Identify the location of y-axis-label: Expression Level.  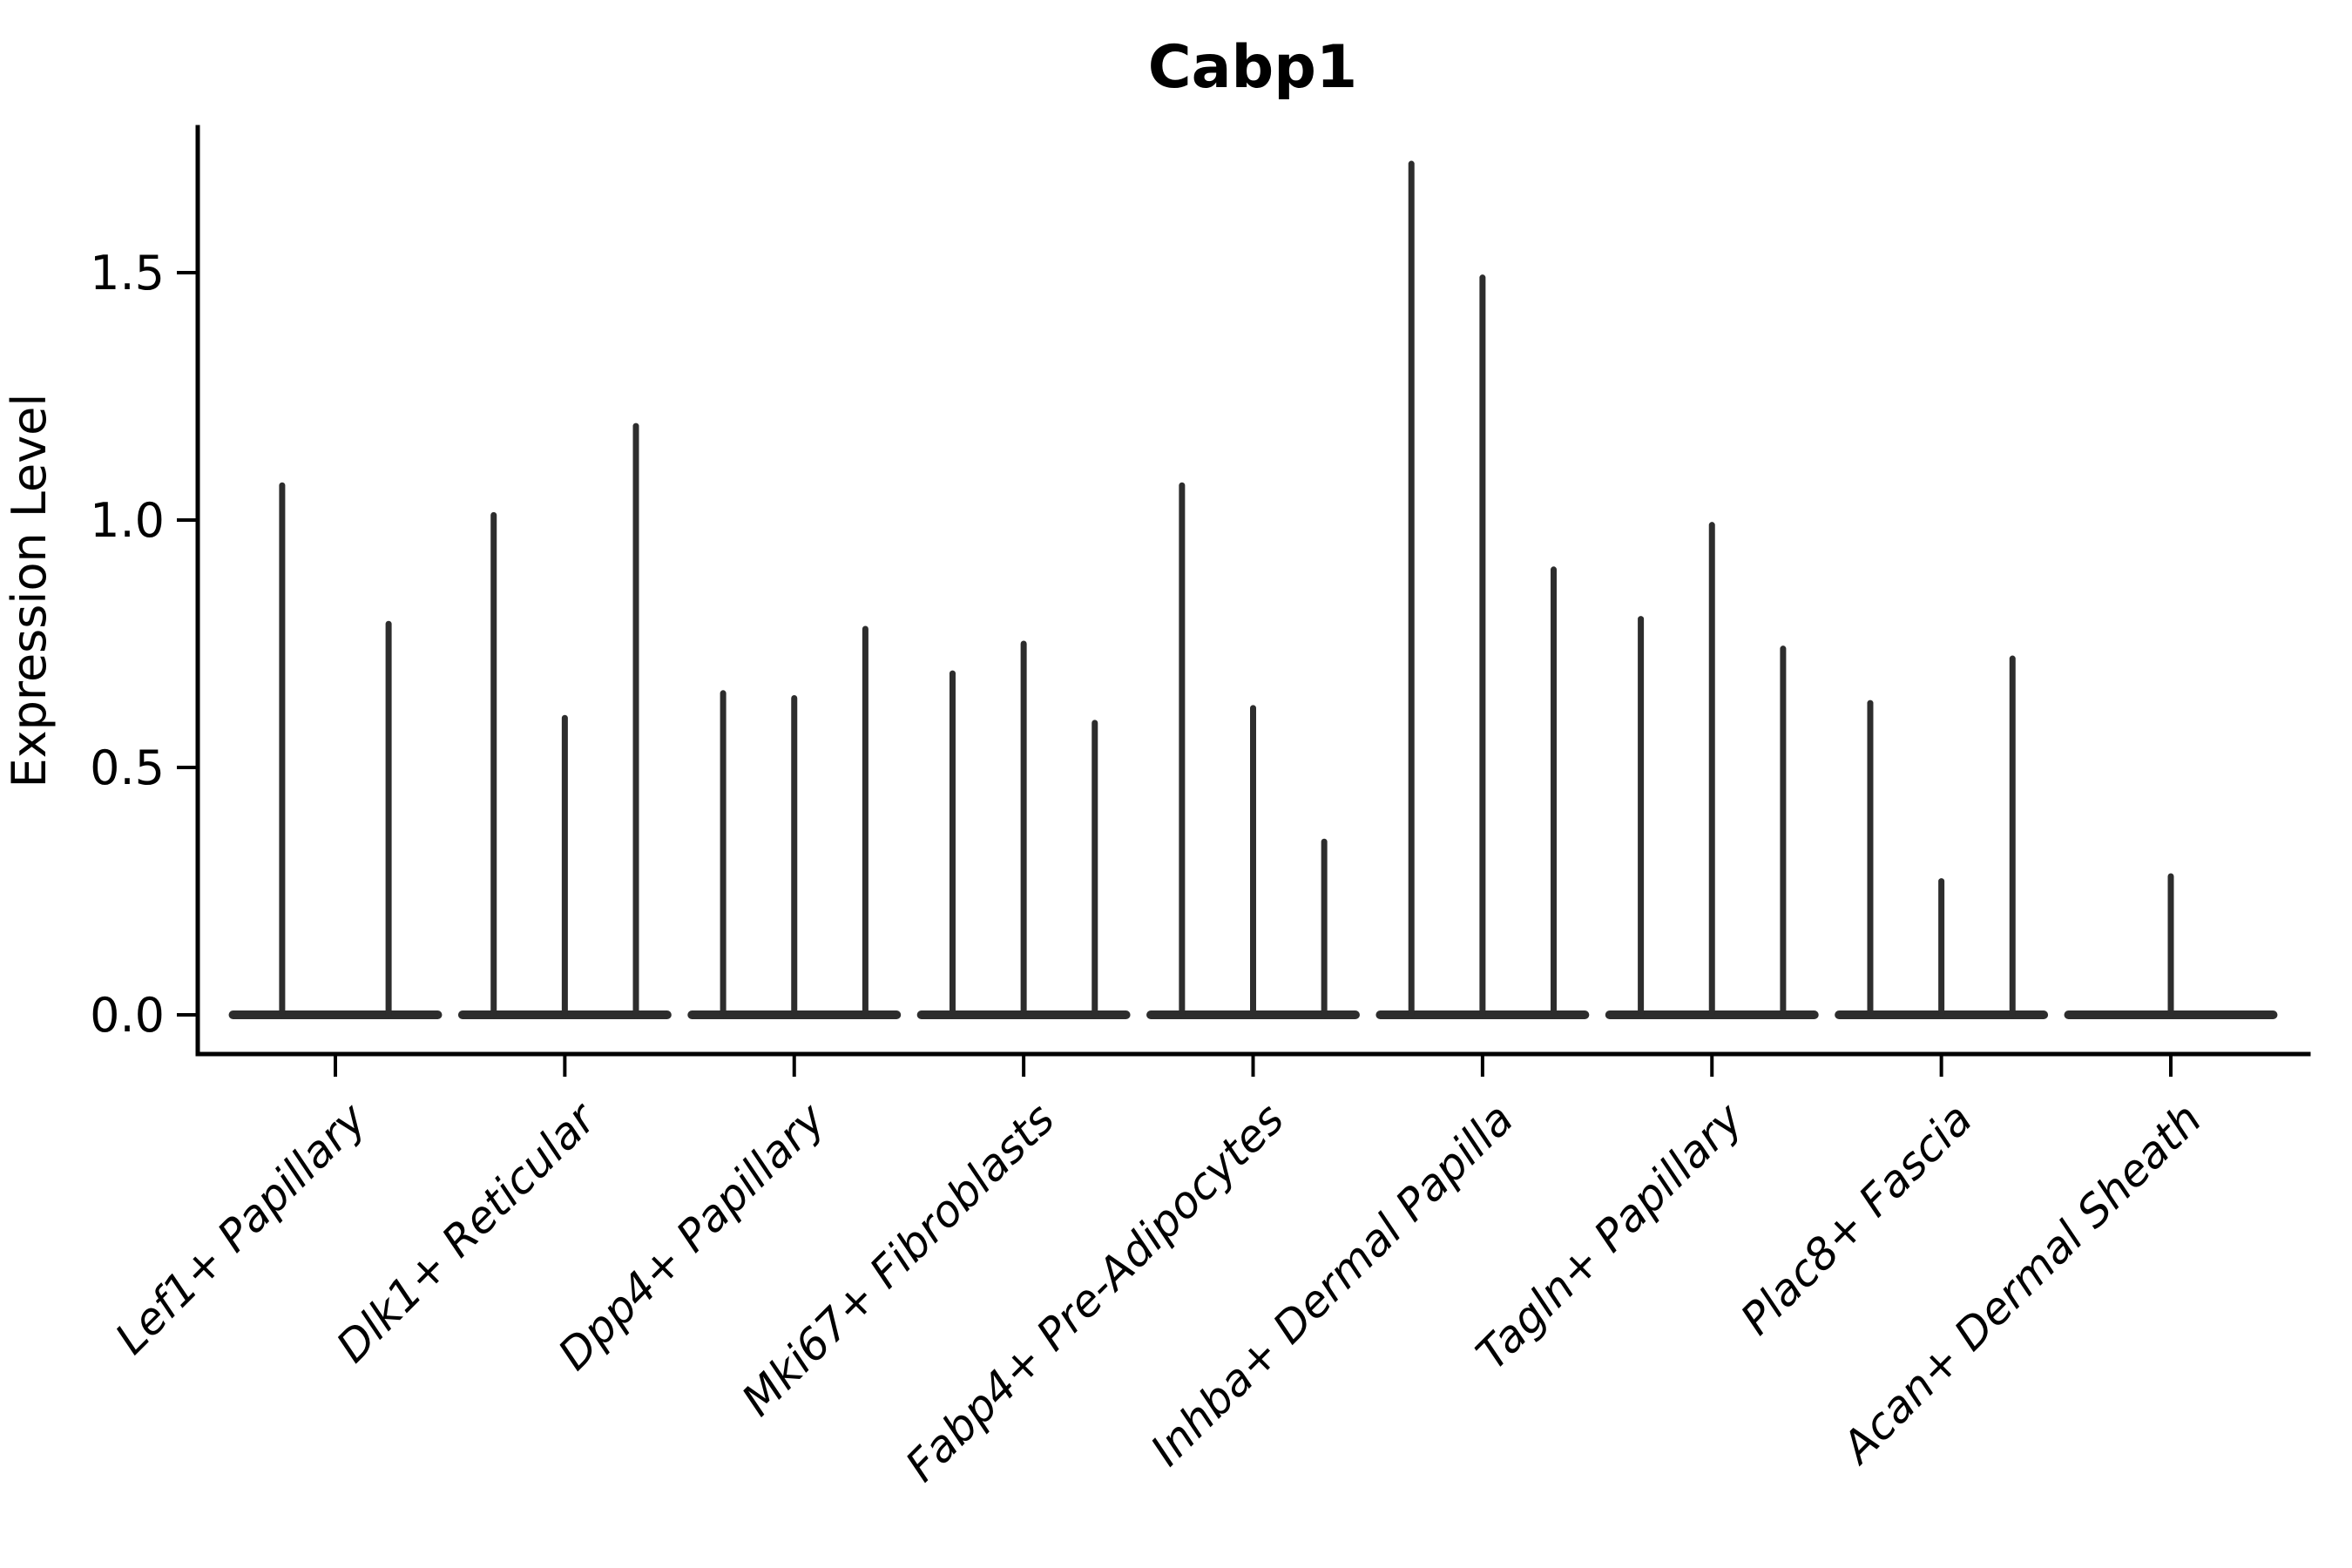
(29, 591).